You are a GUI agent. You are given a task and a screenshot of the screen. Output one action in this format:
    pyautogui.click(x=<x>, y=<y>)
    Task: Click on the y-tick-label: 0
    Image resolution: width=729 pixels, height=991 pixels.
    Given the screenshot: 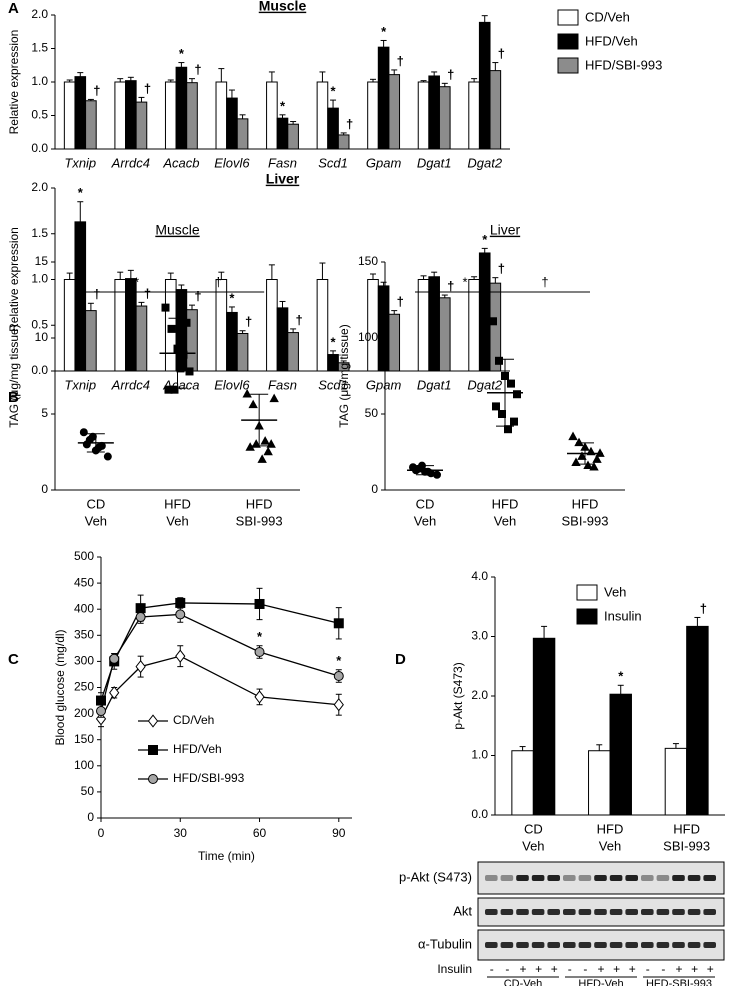 What is the action you would take?
    pyautogui.click(x=44, y=489)
    